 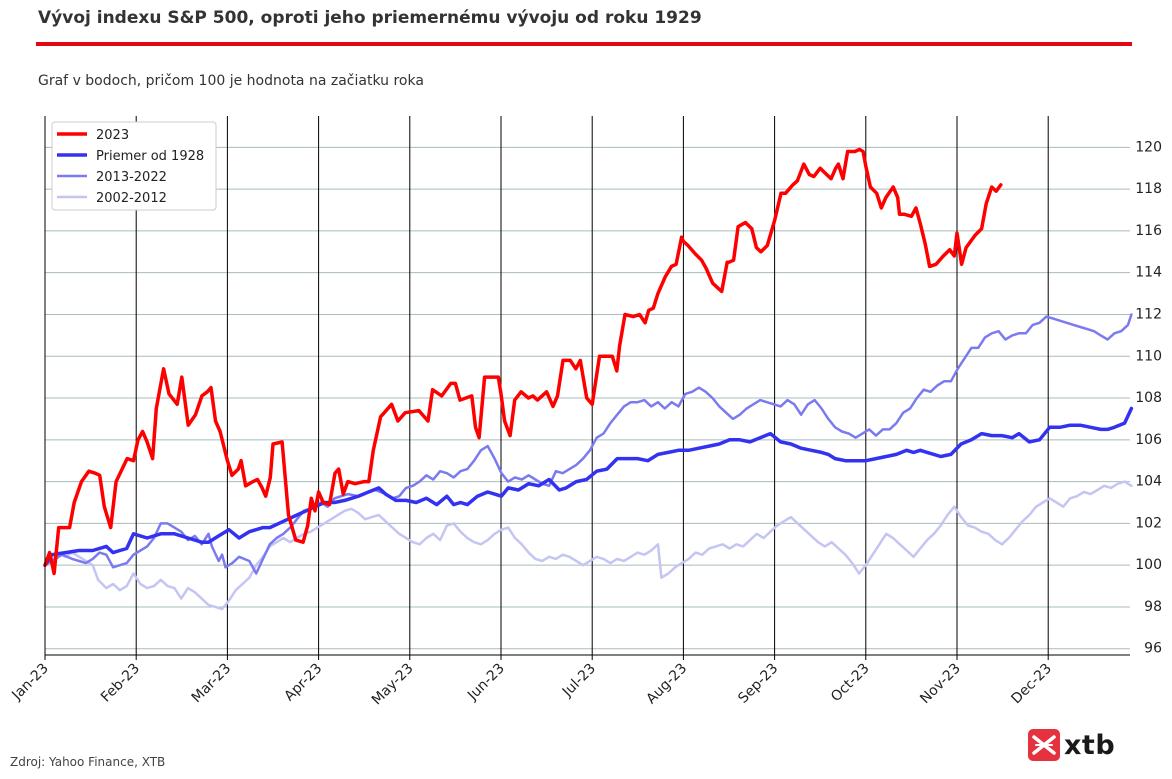 What do you see at coordinates (579, 681) in the screenshot?
I see `x-tick-label: Jul-23` at bounding box center [579, 681].